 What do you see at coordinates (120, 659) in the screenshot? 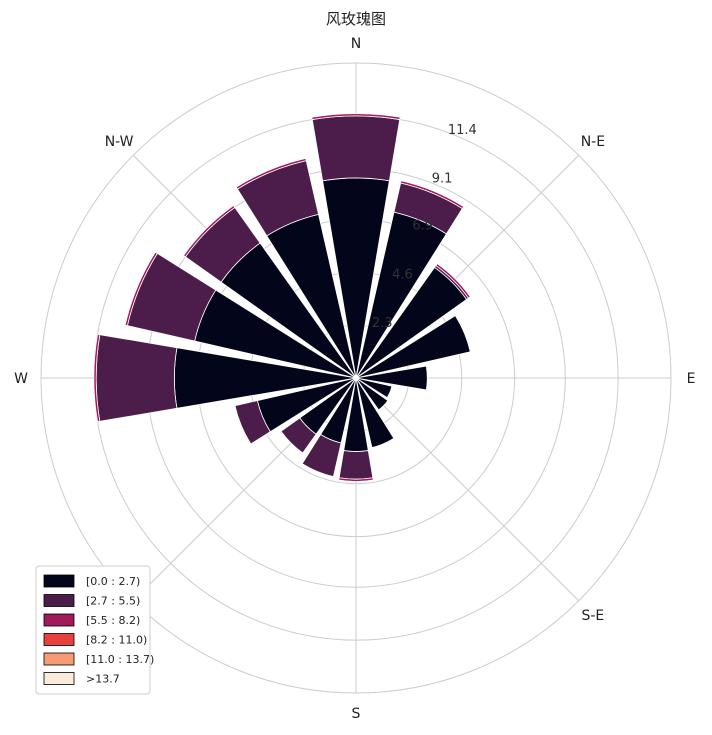
I see `legend-label: [11.0 : 13.7)` at bounding box center [120, 659].